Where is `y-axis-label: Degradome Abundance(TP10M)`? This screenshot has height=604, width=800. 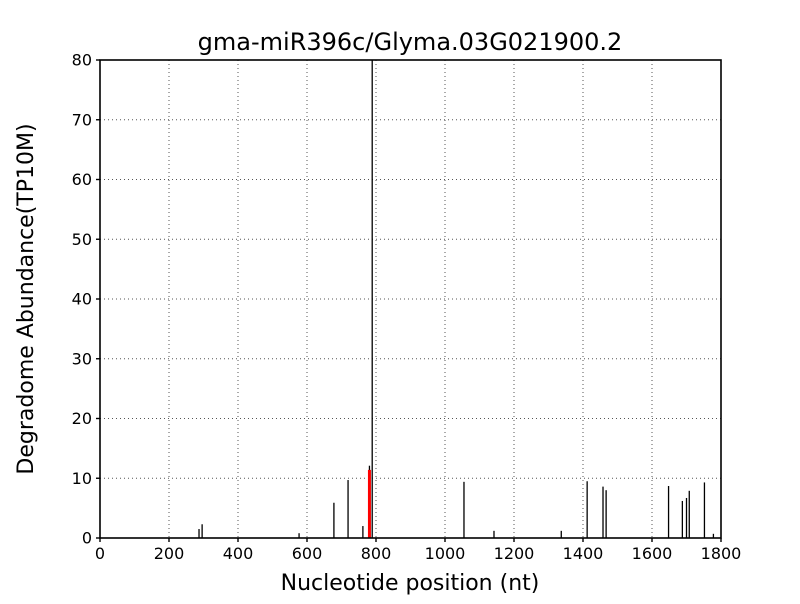 y-axis-label: Degradome Abundance(TP10M) is located at coordinates (26, 298).